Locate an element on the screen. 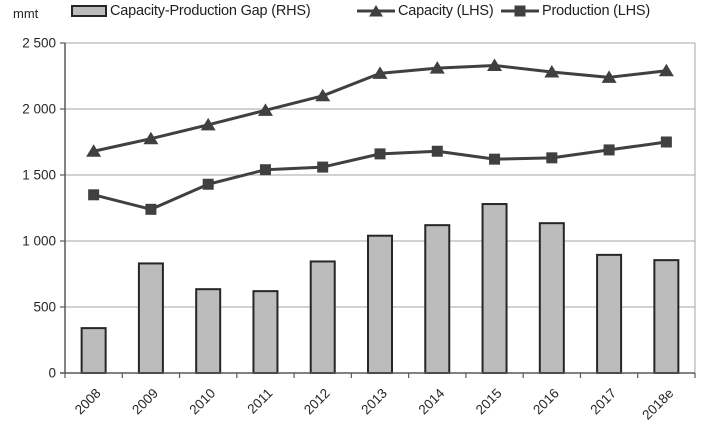  bar-2016 is located at coordinates (551, 298).